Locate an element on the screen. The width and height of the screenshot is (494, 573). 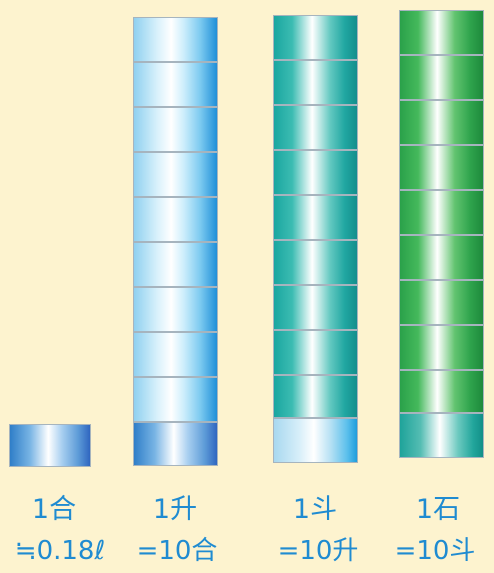
koku-unit-name: 1石 is located at coordinates (438, 509).